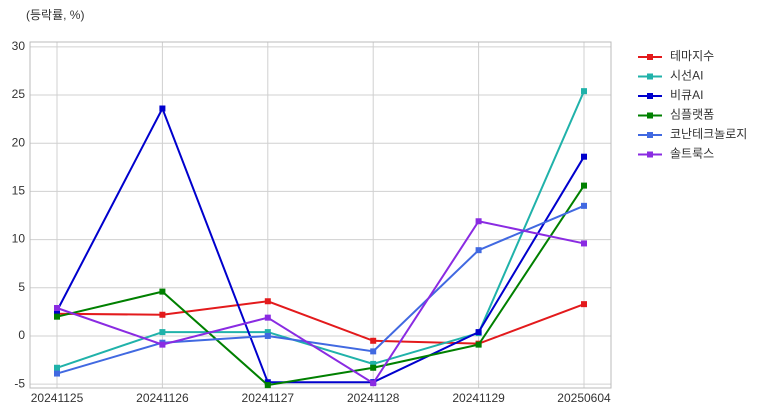 This screenshot has height=416, width=782. What do you see at coordinates (57, 398) in the screenshot?
I see `x-tick-label: 20241125` at bounding box center [57, 398].